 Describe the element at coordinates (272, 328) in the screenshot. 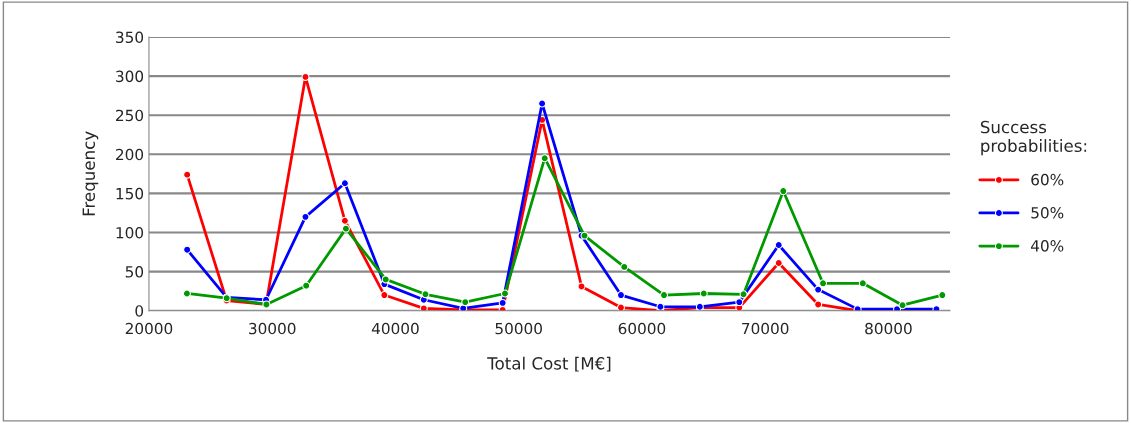

I see `x-tick-label: 30000` at that location.